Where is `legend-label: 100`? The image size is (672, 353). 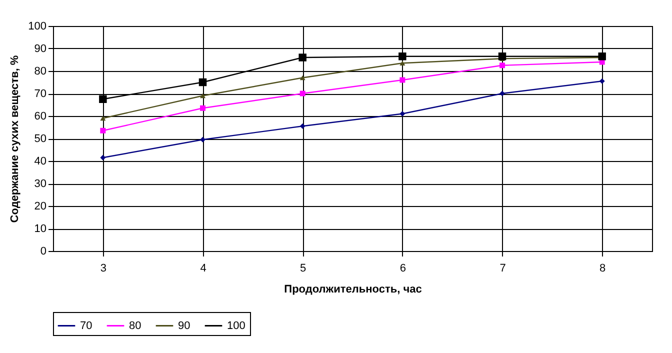
legend-label: 100 is located at coordinates (236, 326).